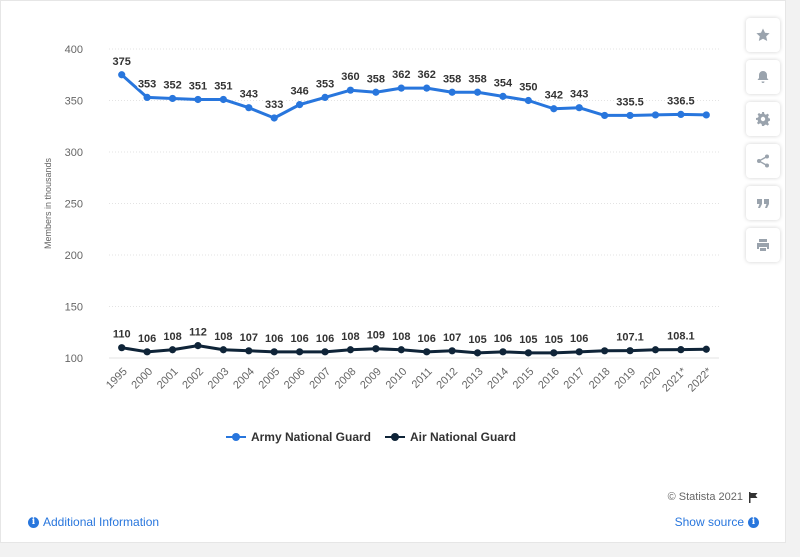  I want to click on legend-item-air: Air National Guard, so click(450, 437).